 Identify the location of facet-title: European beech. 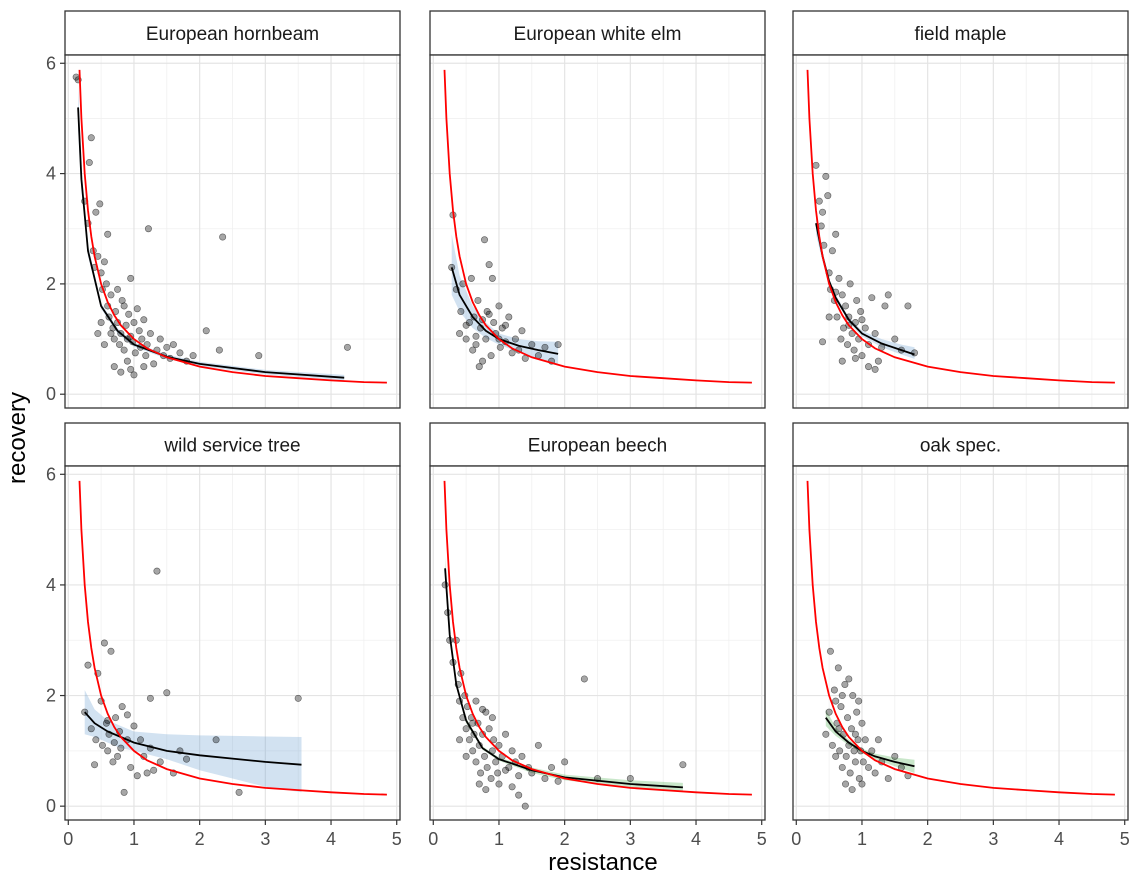
(597, 446).